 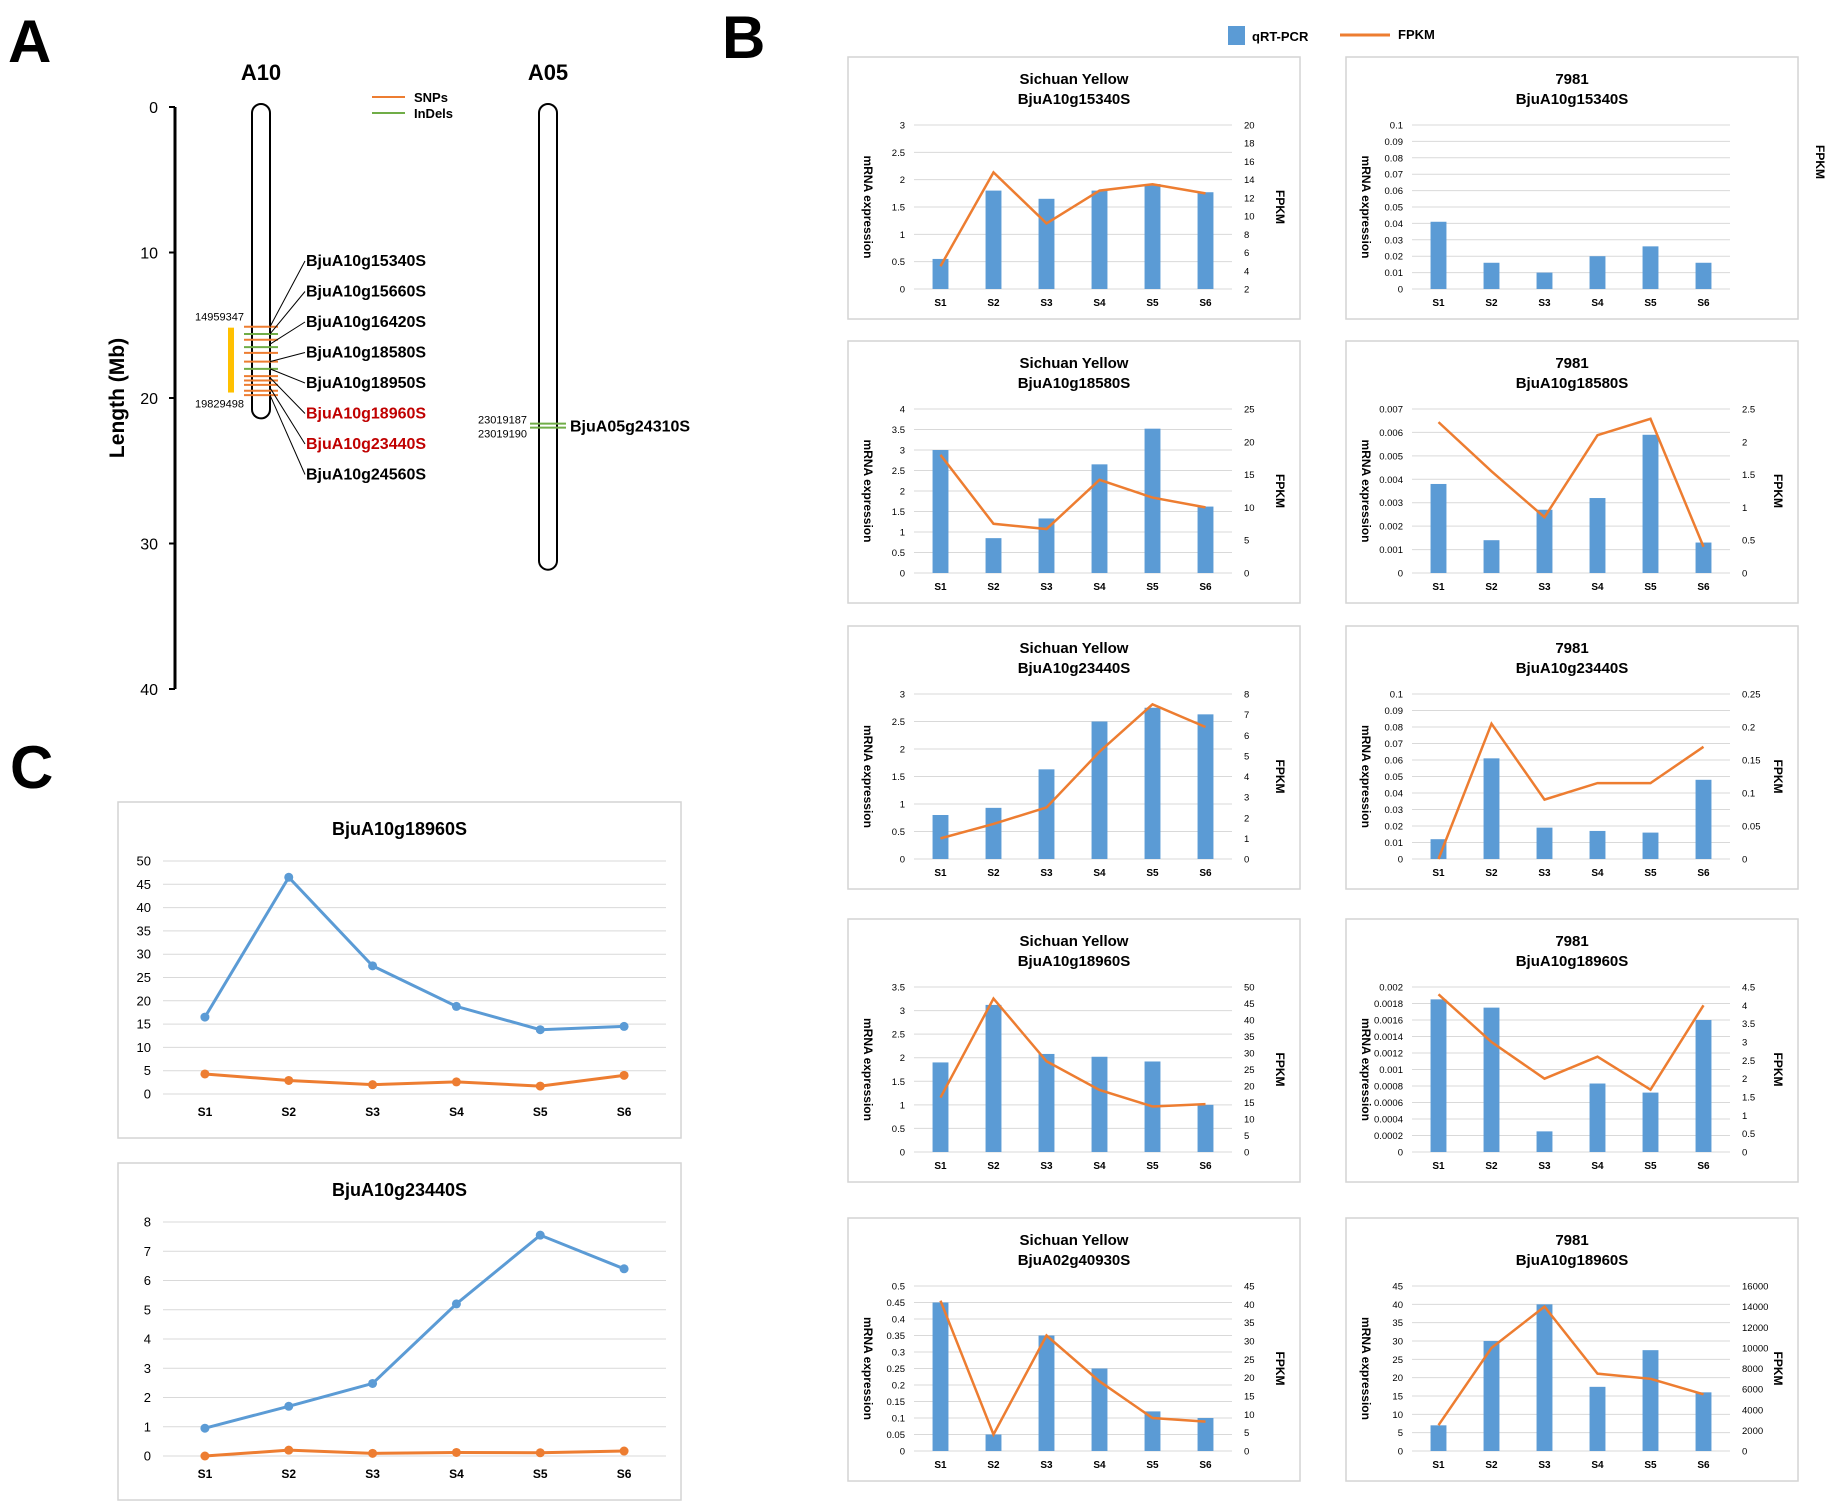 I want to click on right-tick-label: 12000, so click(x=1755, y=1328).